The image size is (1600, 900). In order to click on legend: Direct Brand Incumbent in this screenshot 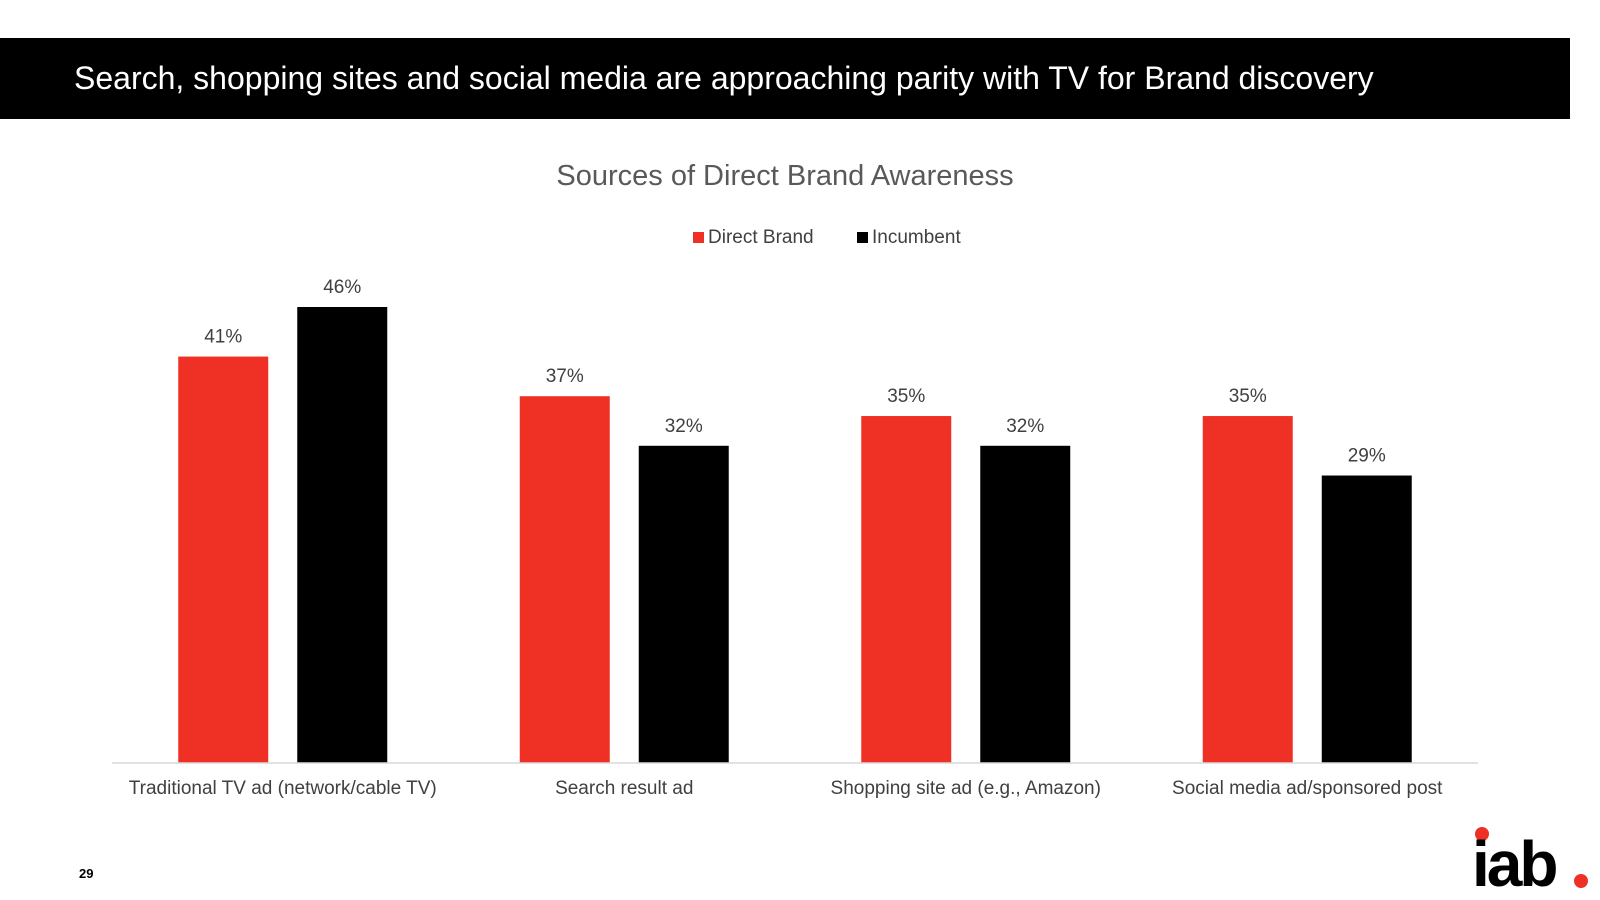, I will do `click(827, 237)`.